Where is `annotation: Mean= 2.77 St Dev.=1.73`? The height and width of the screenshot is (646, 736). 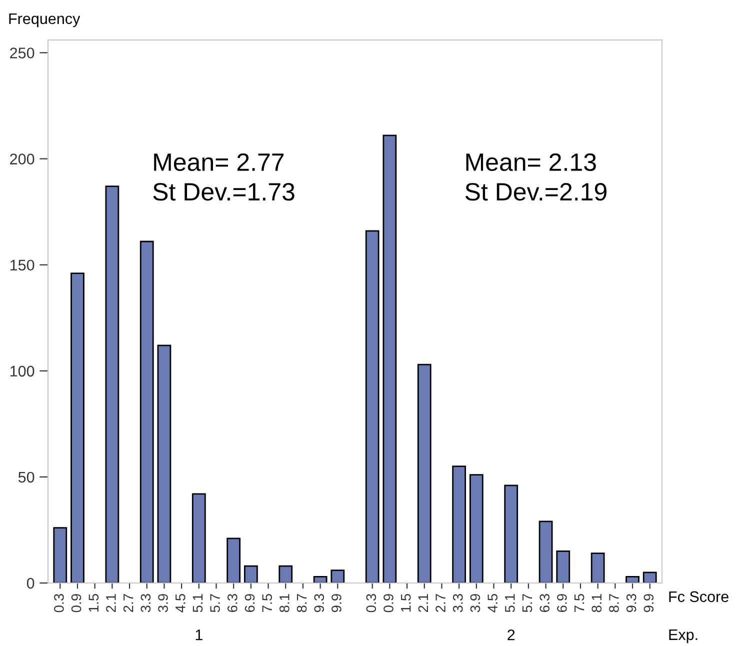 annotation: Mean= 2.77 St Dev.=1.73 is located at coordinates (223, 177).